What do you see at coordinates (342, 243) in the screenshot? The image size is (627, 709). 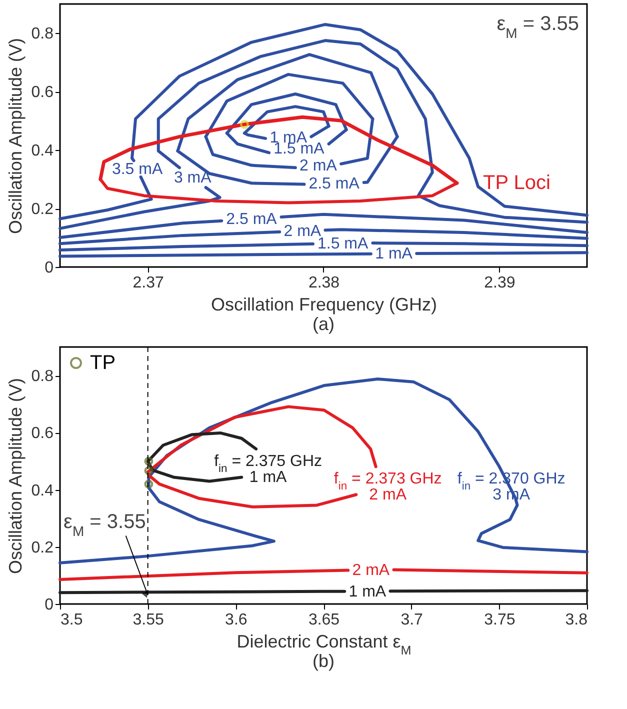 I see `annotation: 1.5 mA` at bounding box center [342, 243].